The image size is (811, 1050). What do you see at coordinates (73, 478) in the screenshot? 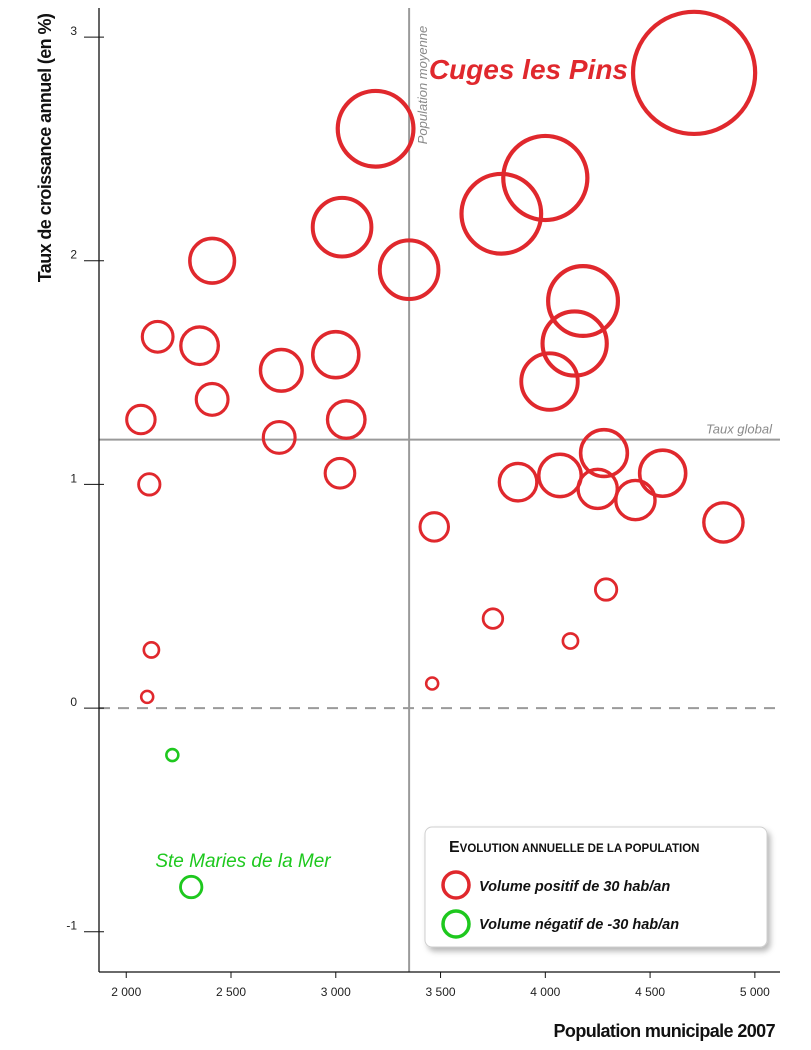
I see `y-tick-label: 1` at bounding box center [73, 478].